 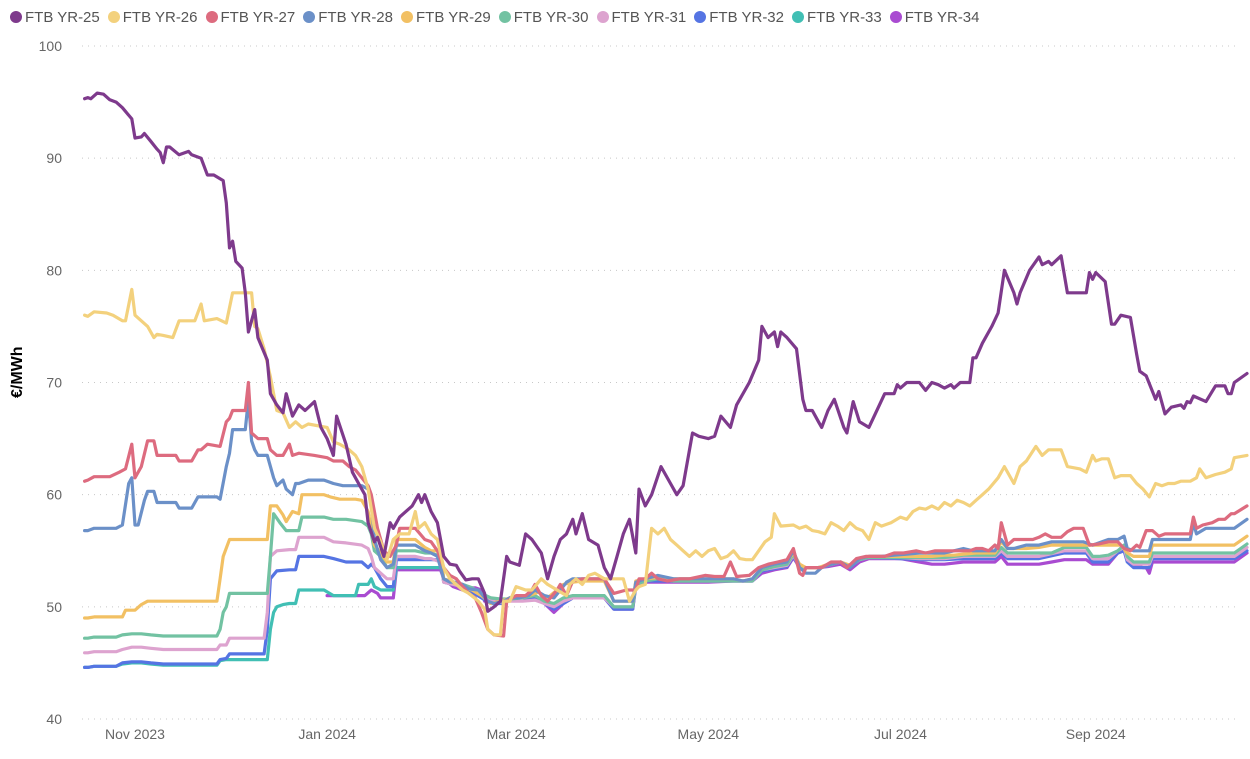 I want to click on y-axis-ticks: 40 50 60 70 80 90 100, so click(x=51, y=382).